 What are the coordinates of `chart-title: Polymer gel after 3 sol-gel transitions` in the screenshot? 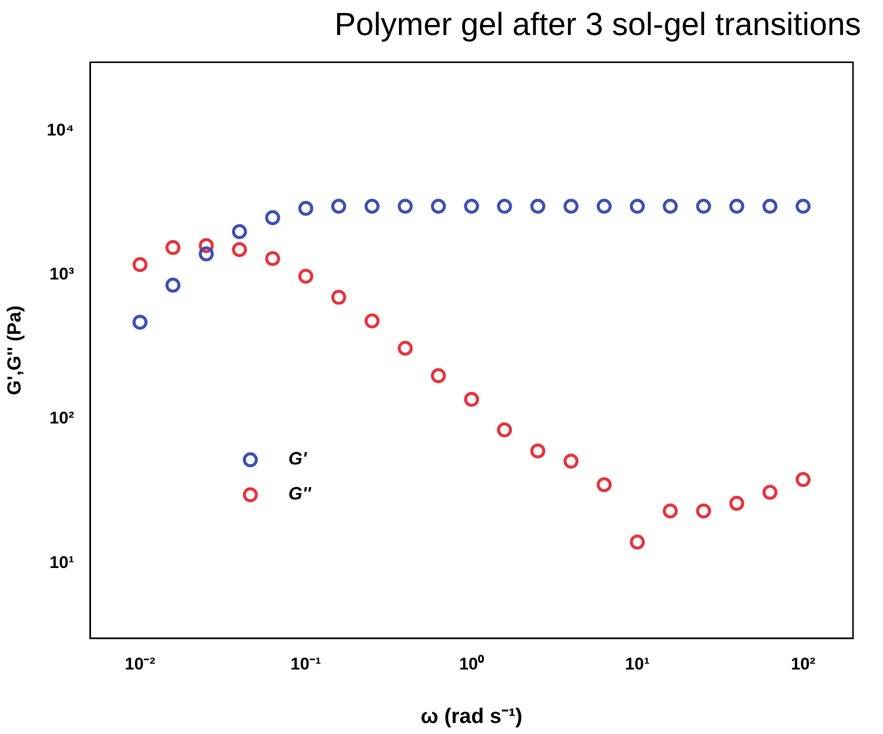 It's located at (598, 24).